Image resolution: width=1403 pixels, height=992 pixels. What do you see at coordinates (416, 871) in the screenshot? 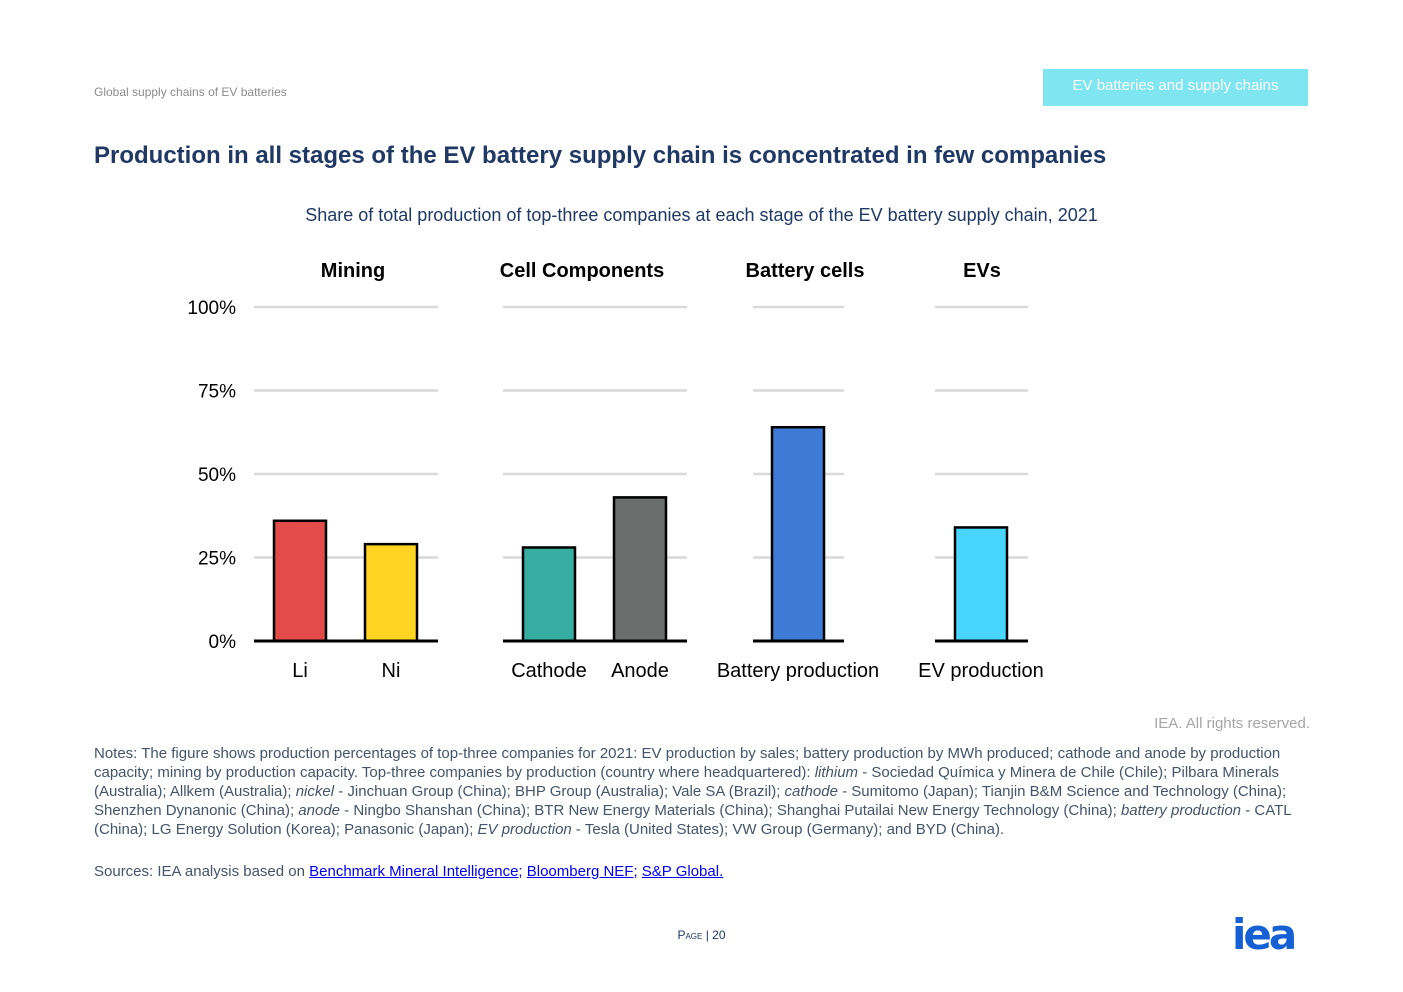
I see `source-link-benchmark: Benchmark Mineral Intelligence;` at bounding box center [416, 871].